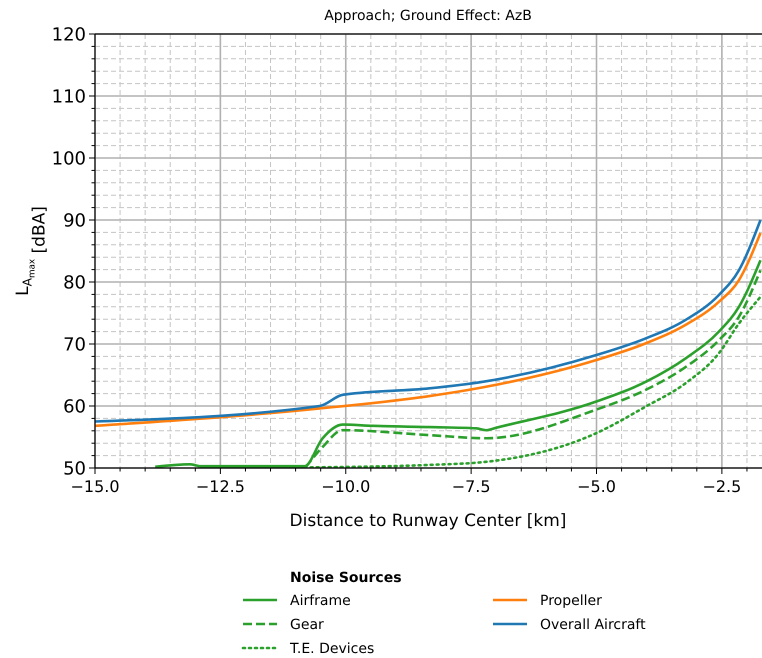 Image resolution: width=762 pixels, height=658 pixels. I want to click on x-tick-label: −10.0, so click(345, 486).